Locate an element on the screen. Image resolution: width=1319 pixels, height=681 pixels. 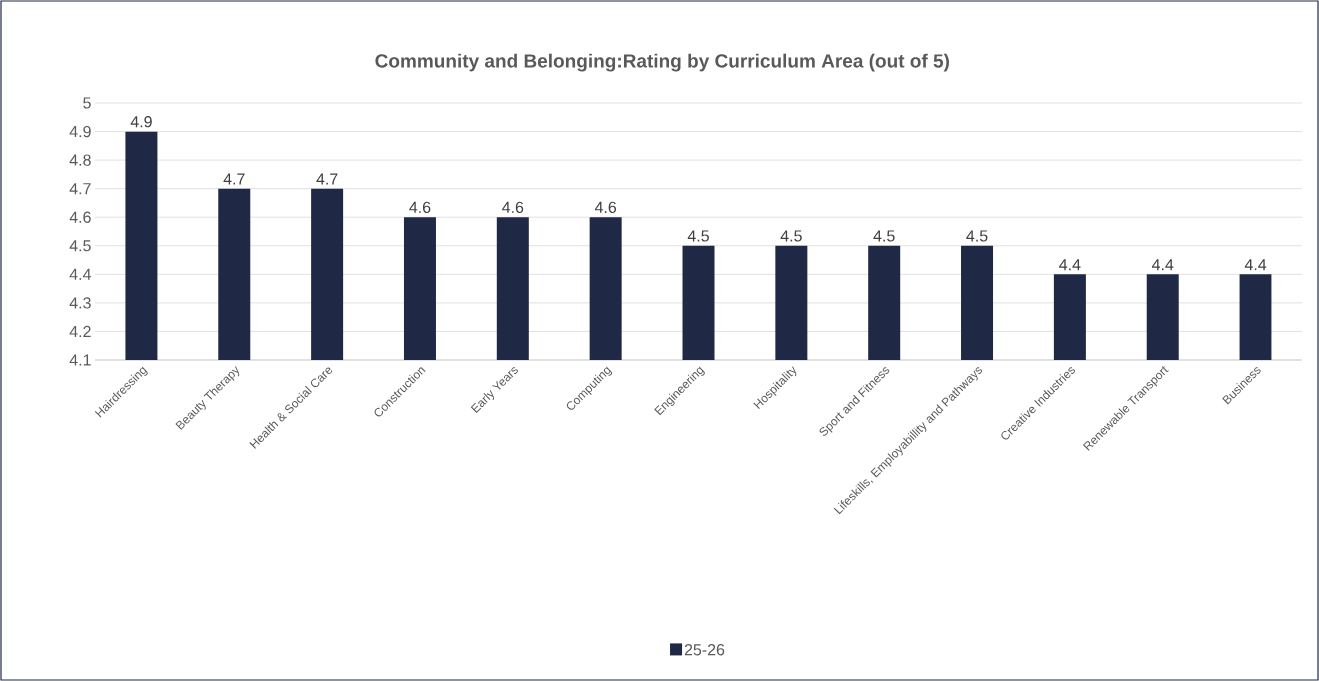
y-tick-label: 4.5 is located at coordinates (80, 246).